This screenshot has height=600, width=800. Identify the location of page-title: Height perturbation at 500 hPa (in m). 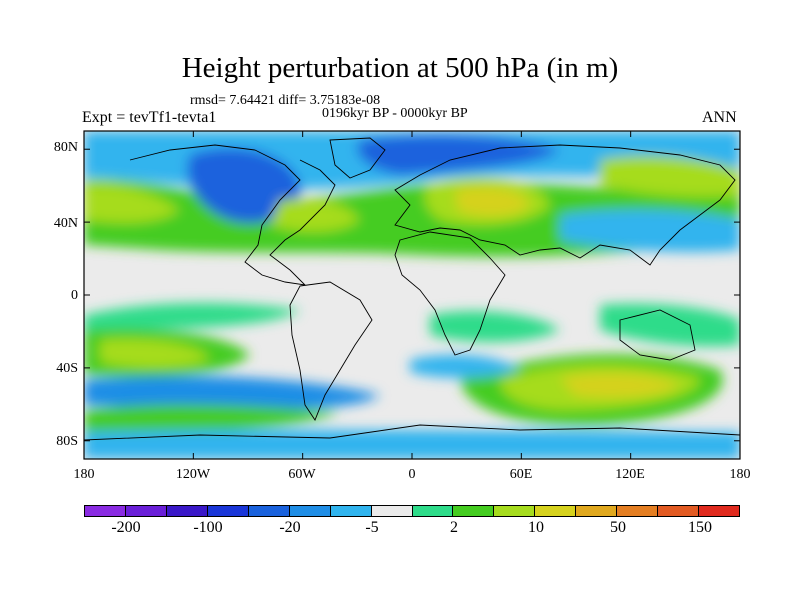
(400, 68).